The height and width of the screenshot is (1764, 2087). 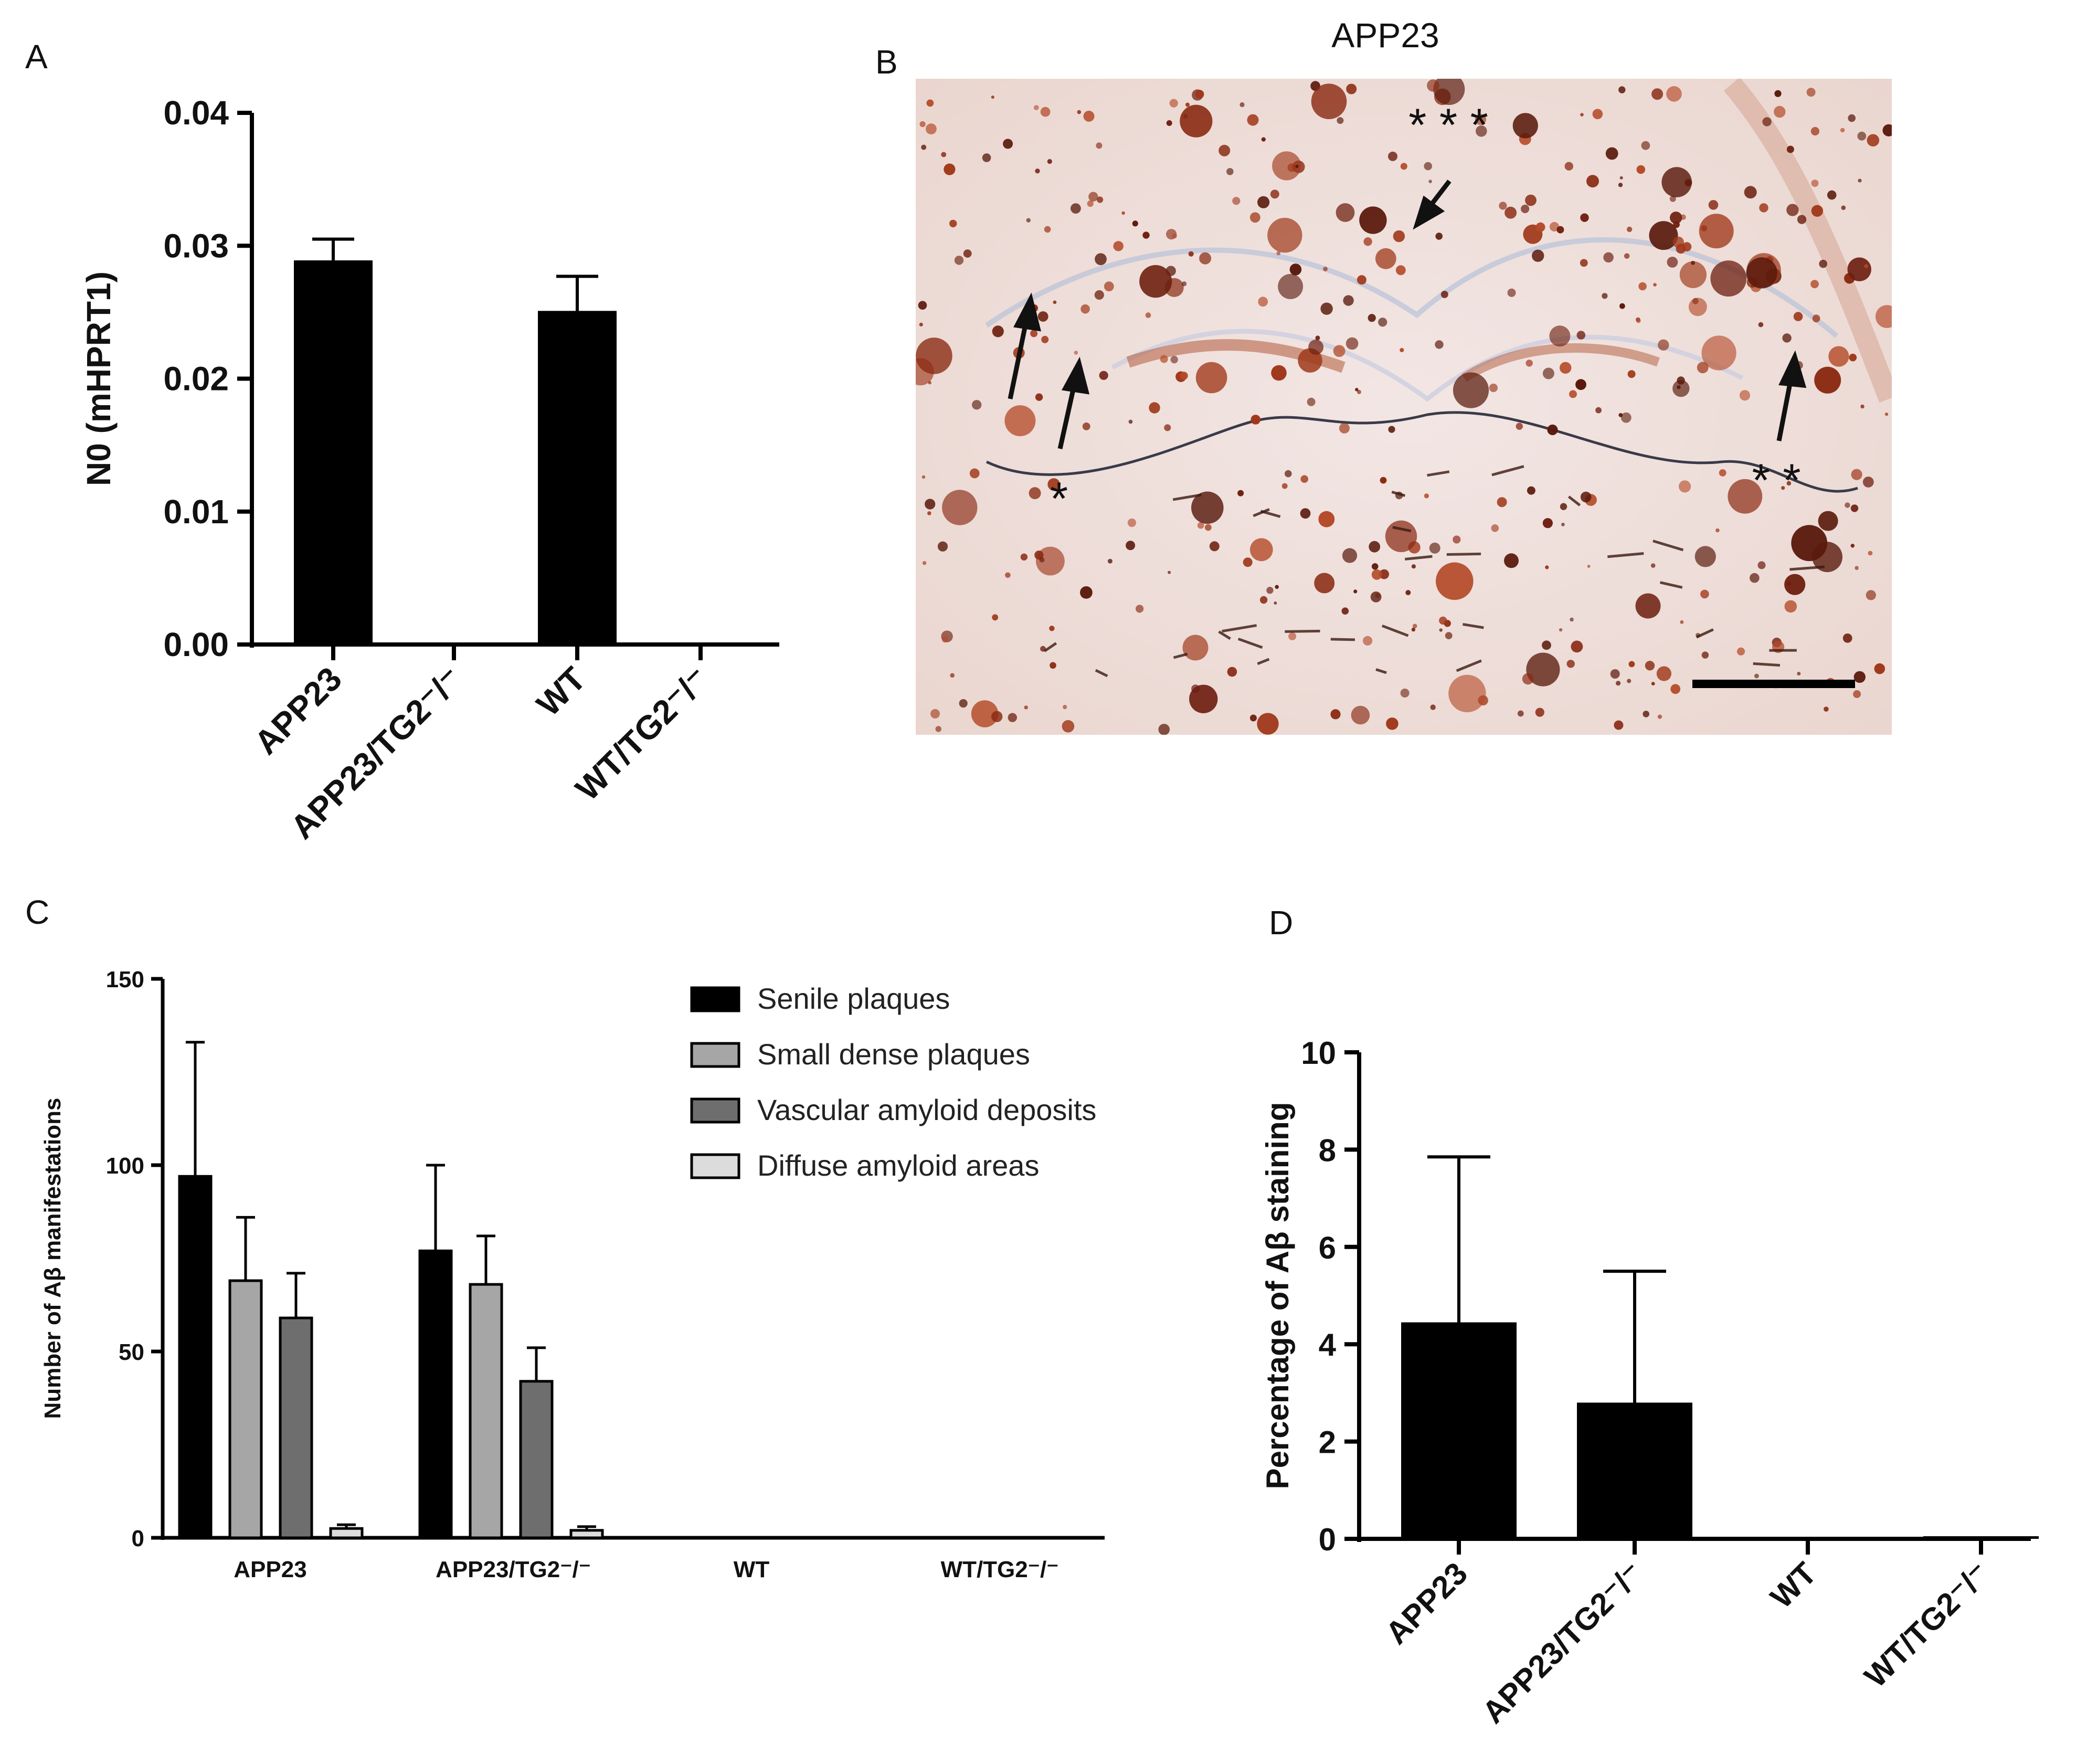 What do you see at coordinates (1319, 1053) in the screenshot?
I see `y-tick-label: 10` at bounding box center [1319, 1053].